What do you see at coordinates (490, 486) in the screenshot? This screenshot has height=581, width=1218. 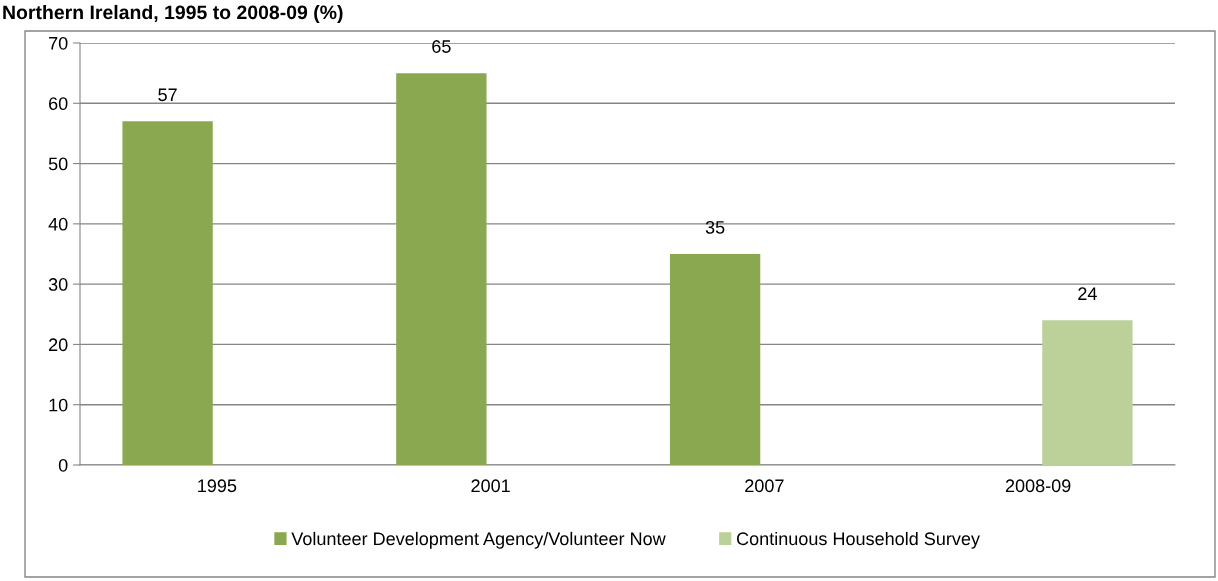 I see `x-tick-label: 2001` at bounding box center [490, 486].